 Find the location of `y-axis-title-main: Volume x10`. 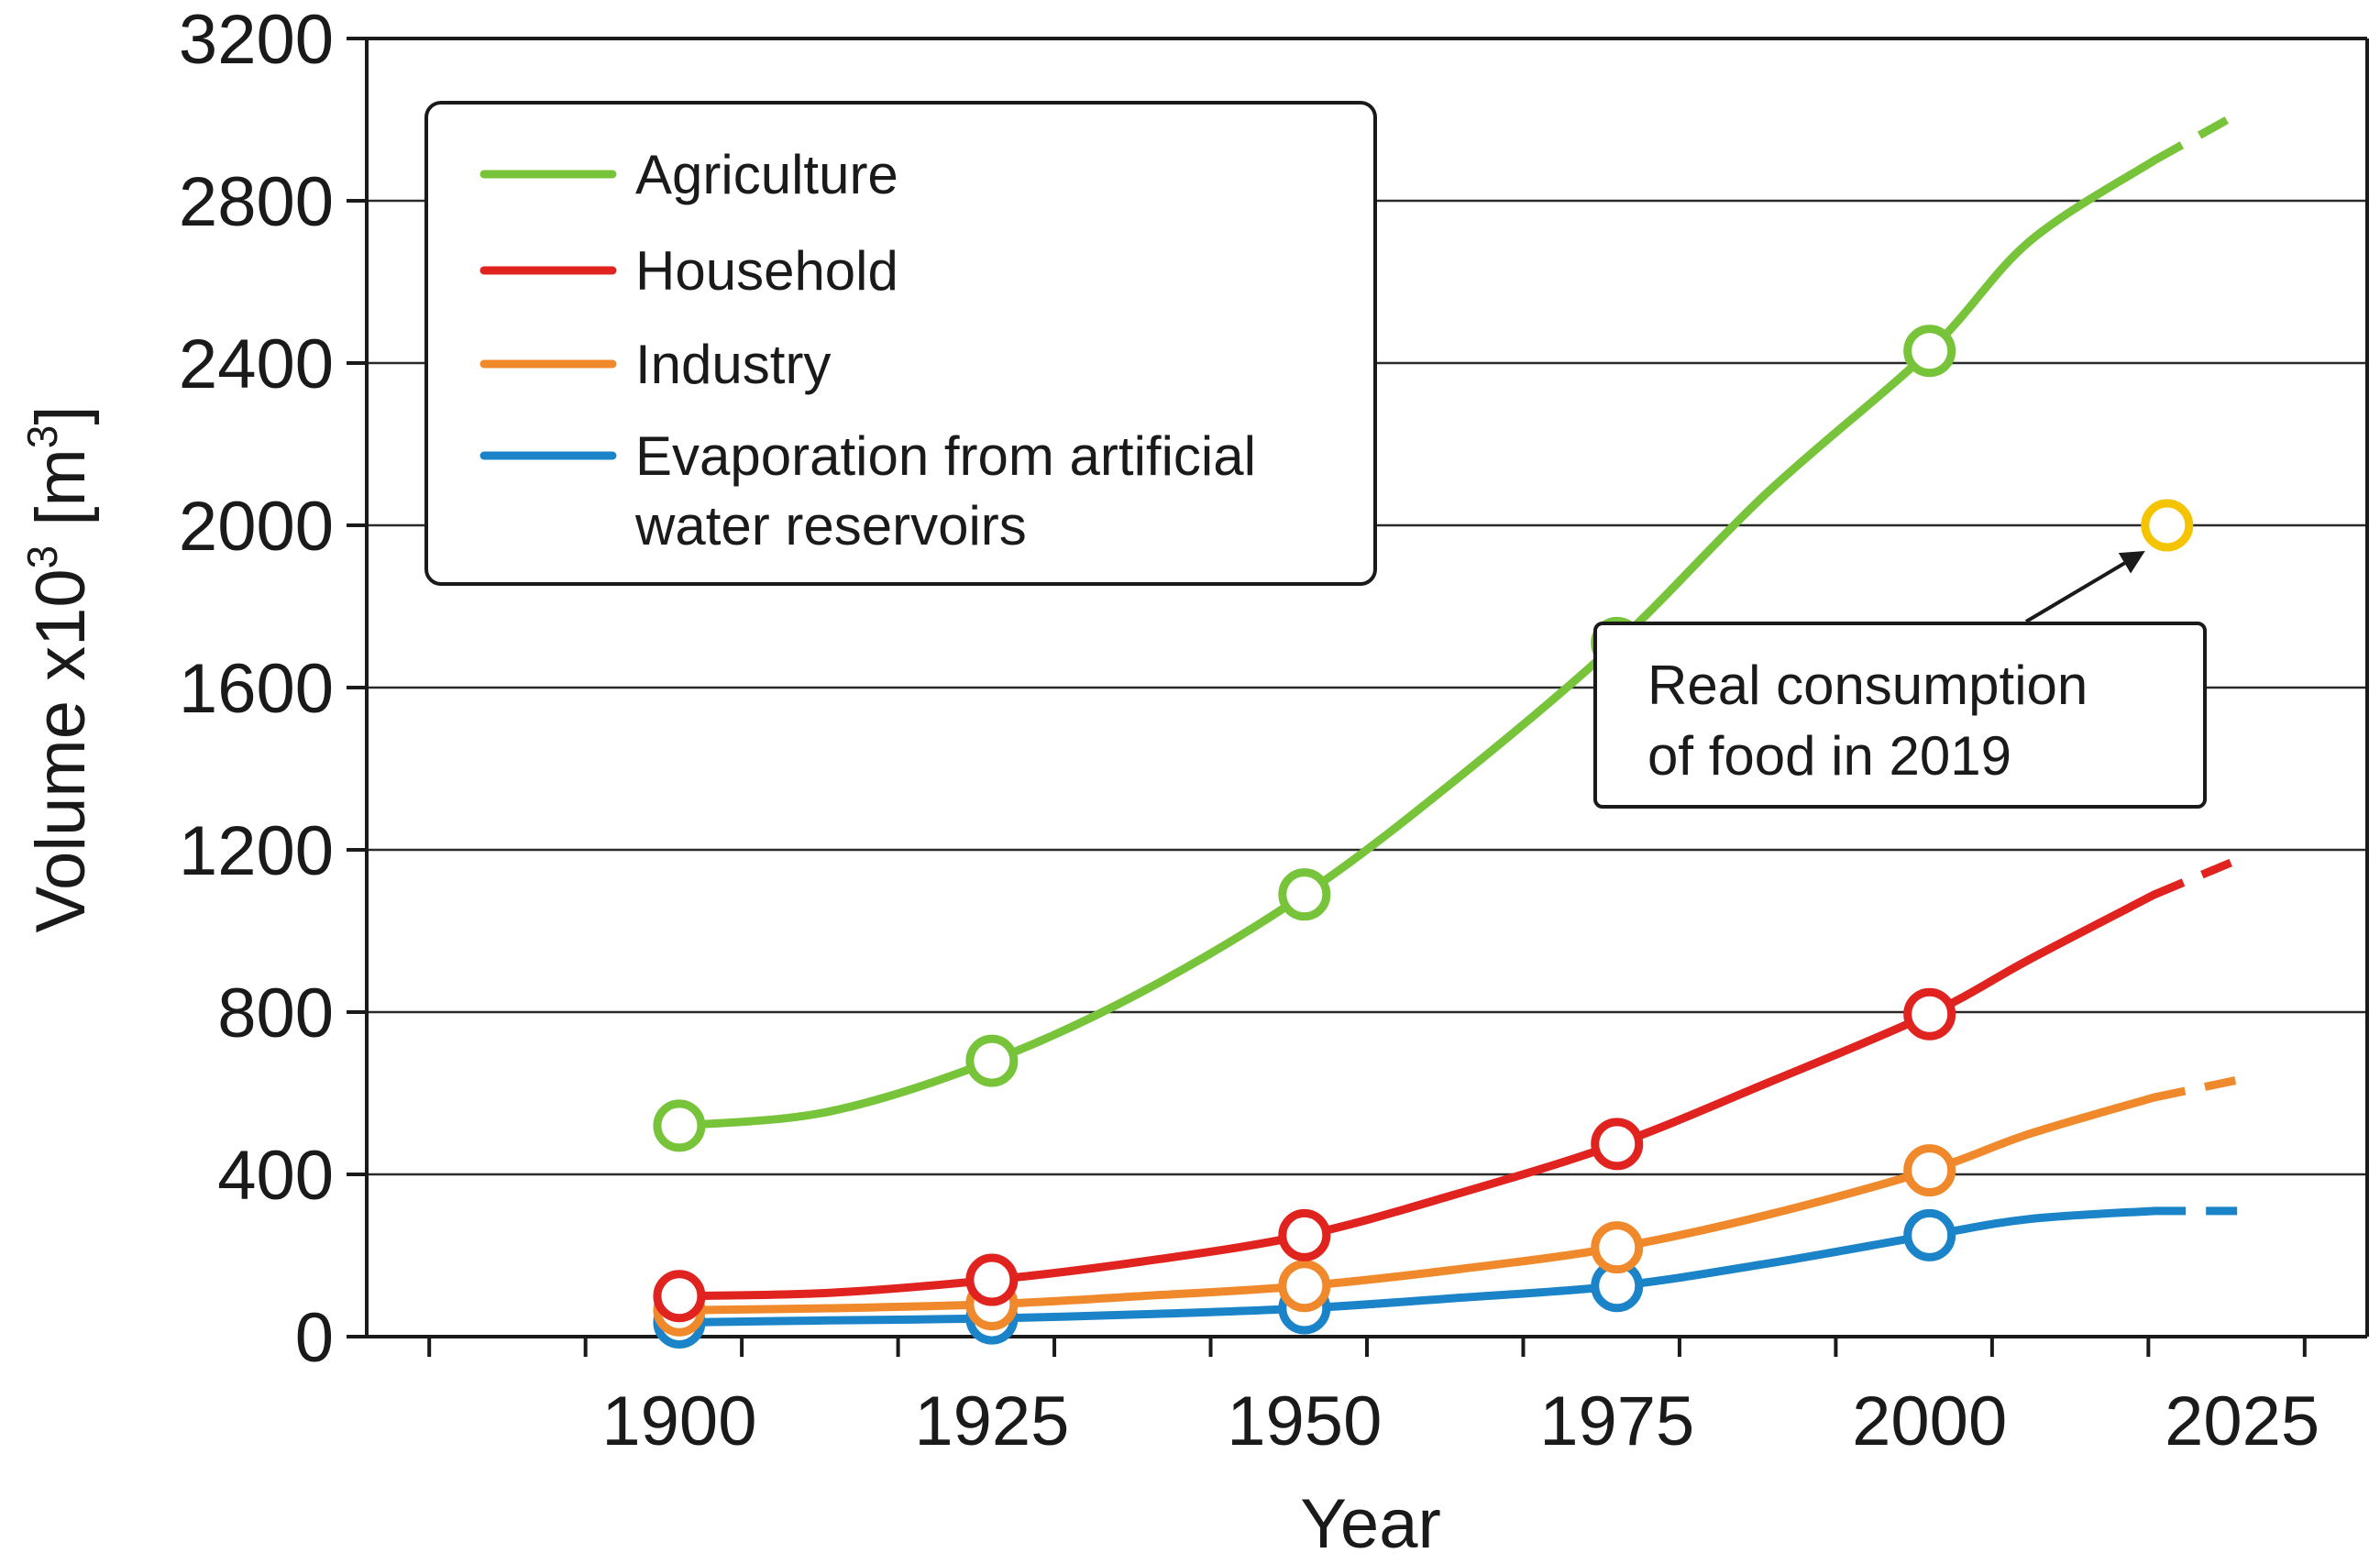

y-axis-title-main: Volume x10 is located at coordinates (61, 750).